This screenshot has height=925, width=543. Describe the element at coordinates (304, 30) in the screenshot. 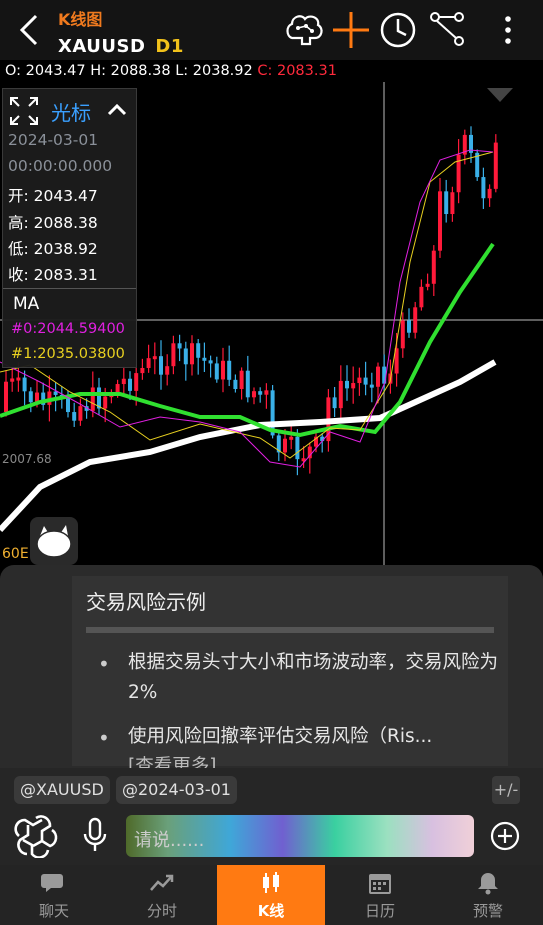

I see `brain-icon` at that location.